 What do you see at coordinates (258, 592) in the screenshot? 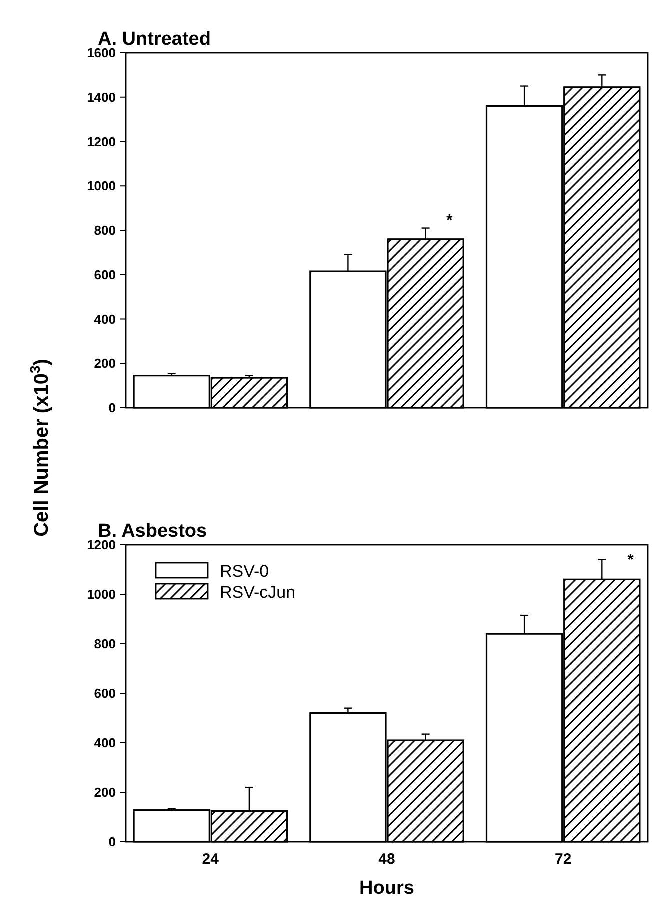
I see `legend-label: RSV-cJun` at bounding box center [258, 592].